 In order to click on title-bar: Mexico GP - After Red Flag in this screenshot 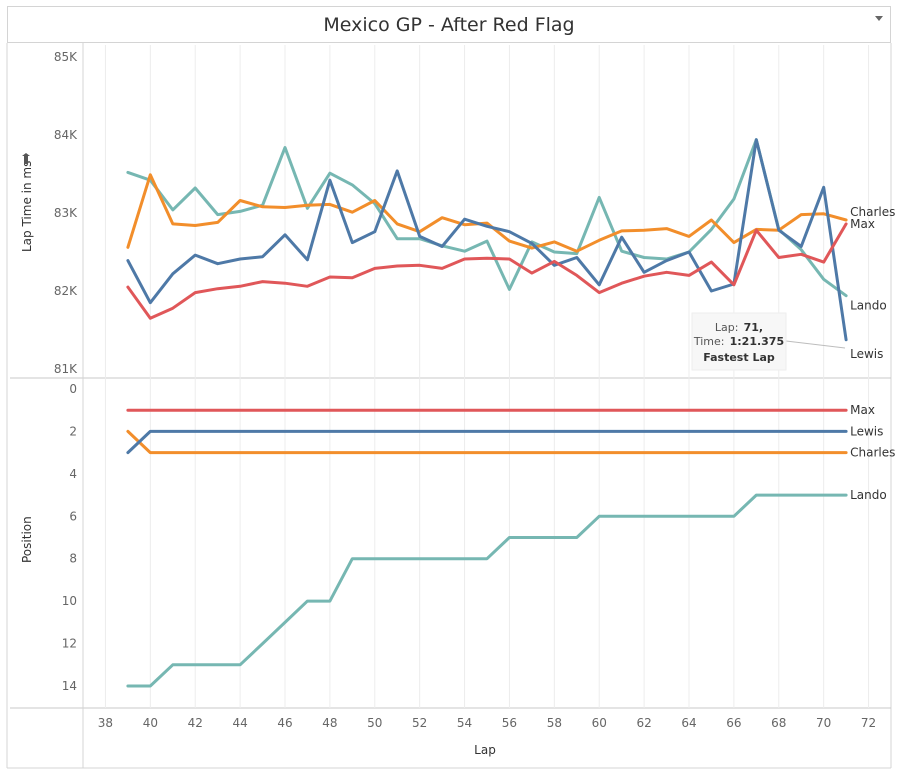, I will do `click(449, 24)`.